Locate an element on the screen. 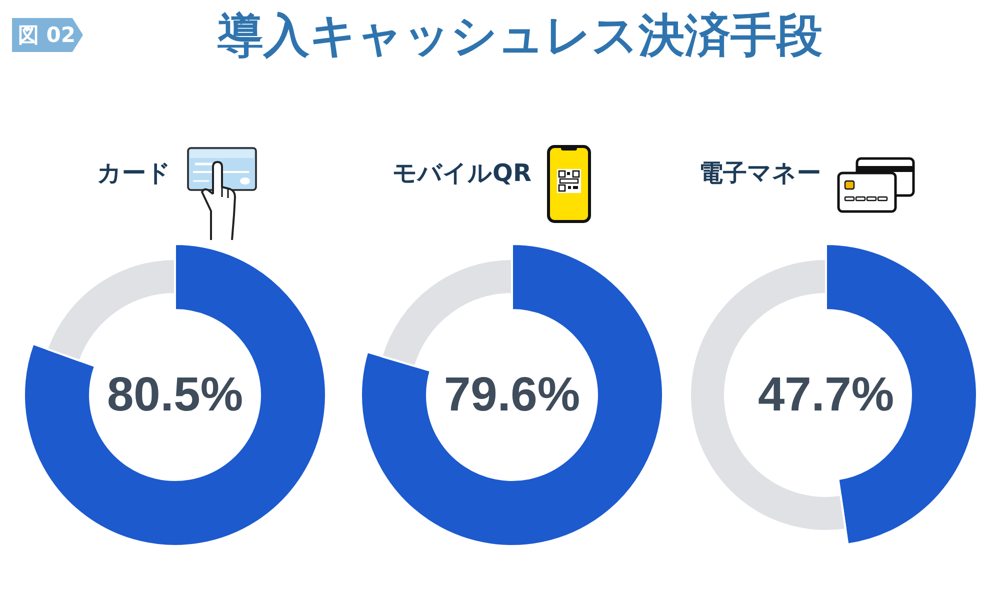 The image size is (1000, 590). caption: 図 02 is located at coordinates (47, 35).